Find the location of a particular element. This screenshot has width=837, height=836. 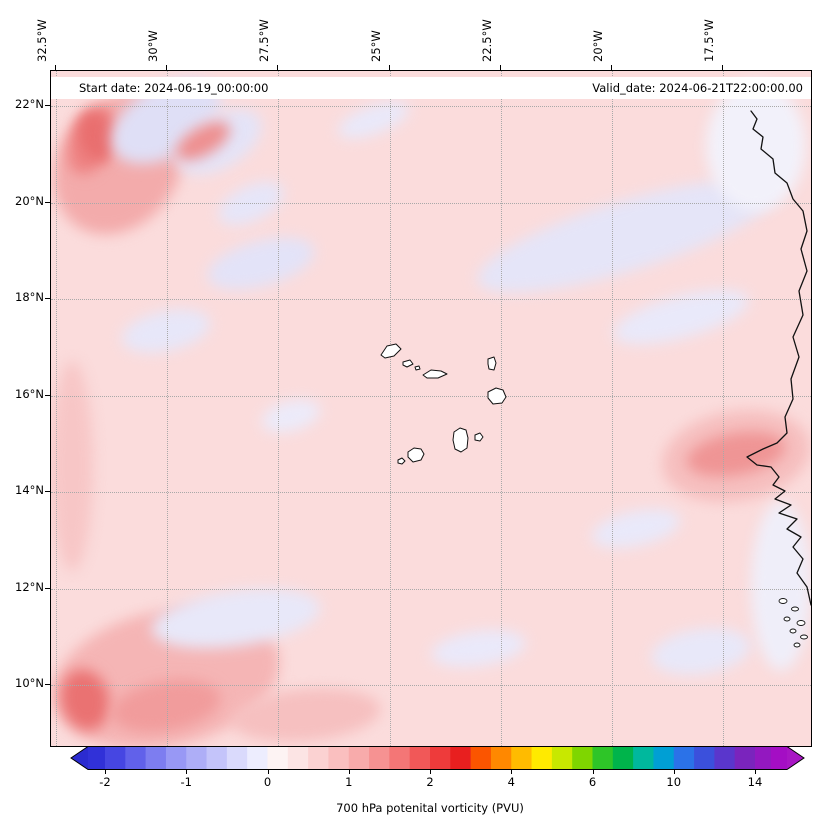

colorbar-over-arrow is located at coordinates (795, 758).